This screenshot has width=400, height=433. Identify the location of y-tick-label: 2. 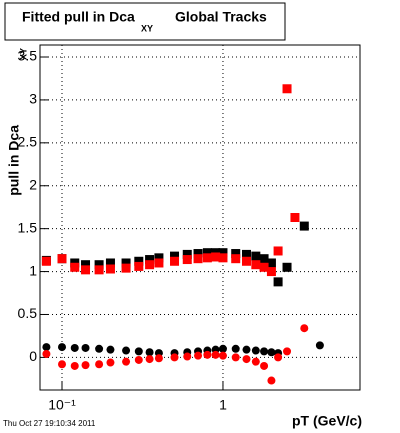
(33, 184).